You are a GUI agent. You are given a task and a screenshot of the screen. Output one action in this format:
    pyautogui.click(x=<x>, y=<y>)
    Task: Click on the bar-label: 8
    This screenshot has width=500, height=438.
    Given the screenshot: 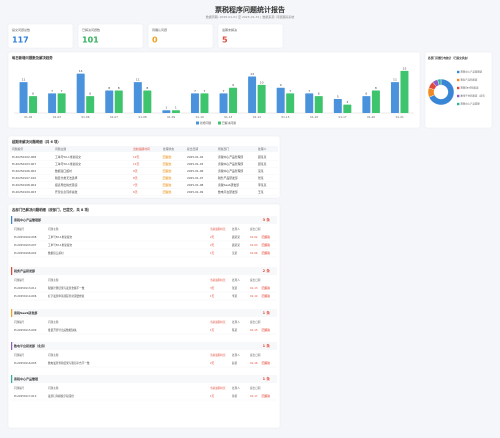 What is the action you would take?
    pyautogui.click(x=147, y=88)
    